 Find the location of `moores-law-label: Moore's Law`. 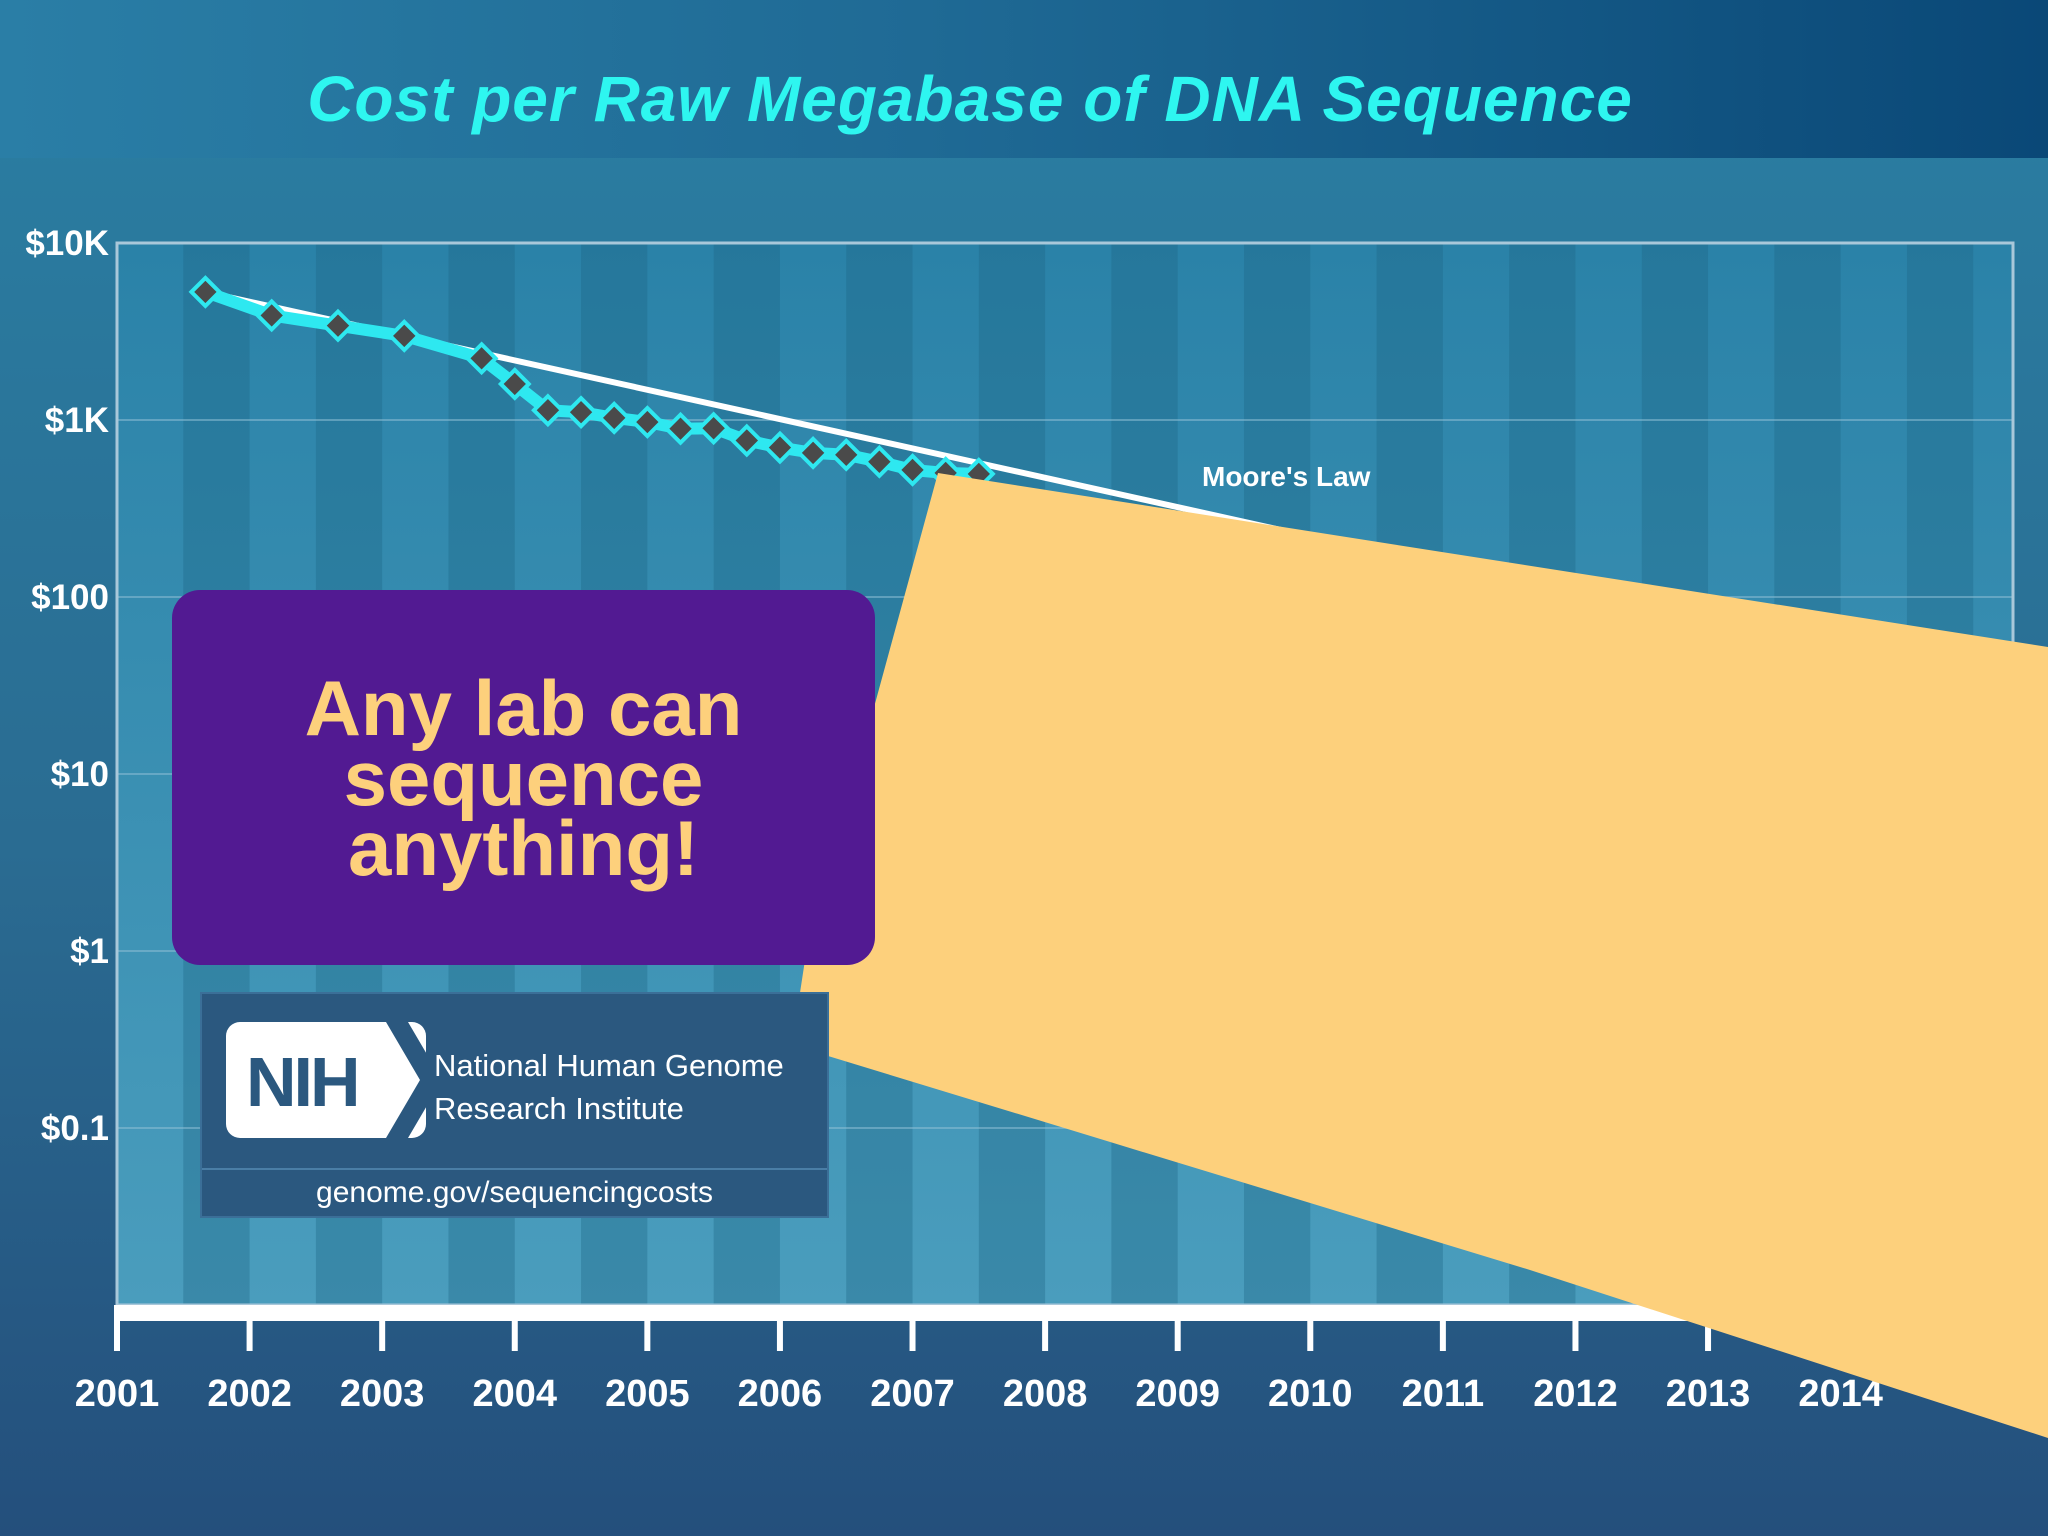

moores-law-label: Moore's Law is located at coordinates (1286, 476).